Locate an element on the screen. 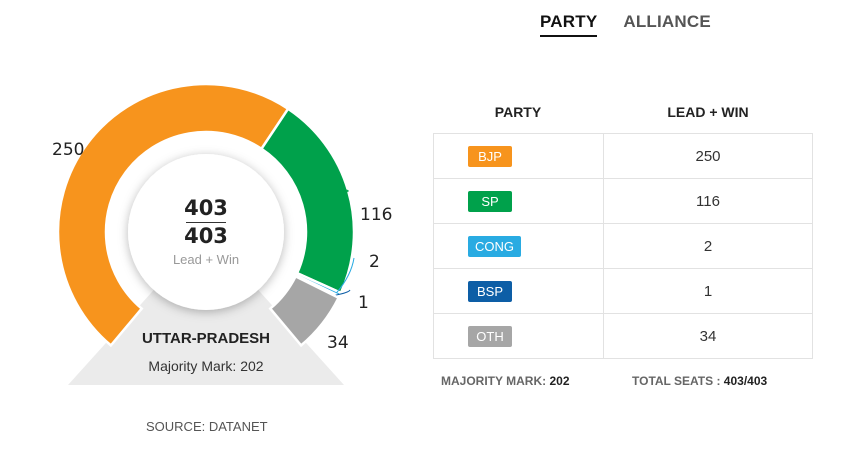 The height and width of the screenshot is (451, 841). party-badge-cong: CONG is located at coordinates (494, 246).